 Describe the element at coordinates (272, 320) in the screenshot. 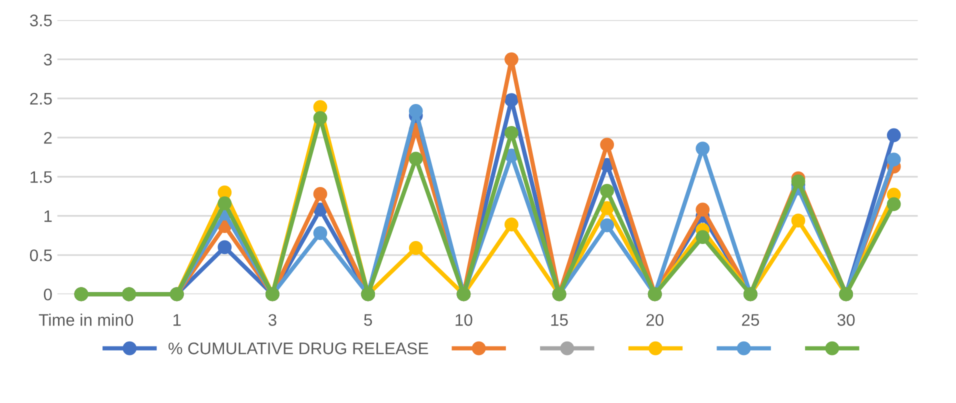

I see `x-tick-label: 3` at that location.